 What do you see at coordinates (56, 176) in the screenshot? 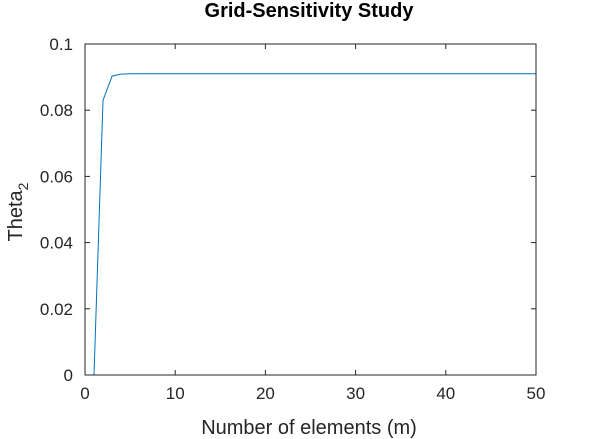
I see `y-tick-label: 0.06` at bounding box center [56, 176].